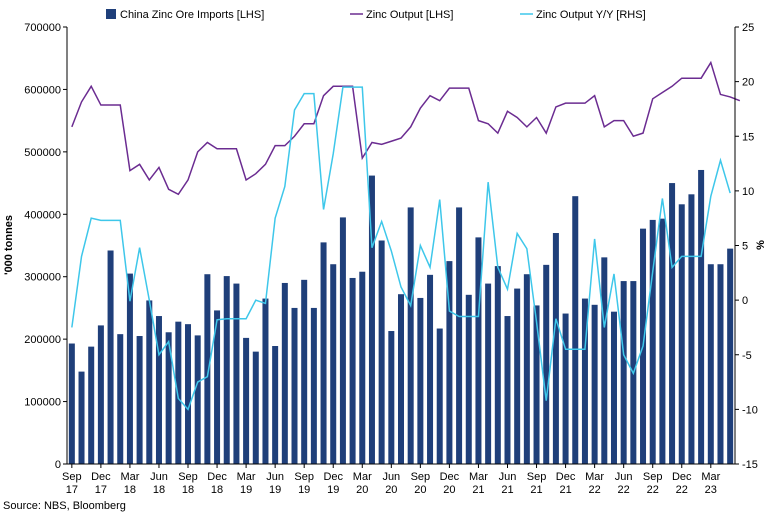 The height and width of the screenshot is (516, 770). I want to click on legend-swatch-imports, so click(111, 14).